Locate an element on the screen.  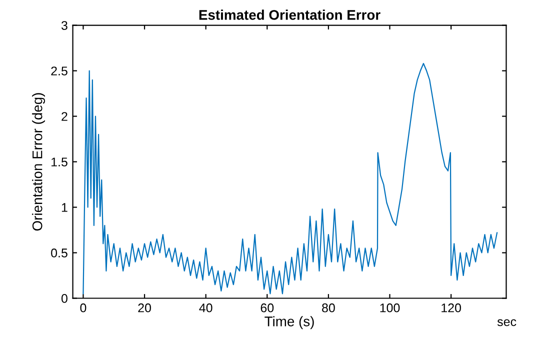
y-tick-label: 2.5 is located at coordinates (59, 71).